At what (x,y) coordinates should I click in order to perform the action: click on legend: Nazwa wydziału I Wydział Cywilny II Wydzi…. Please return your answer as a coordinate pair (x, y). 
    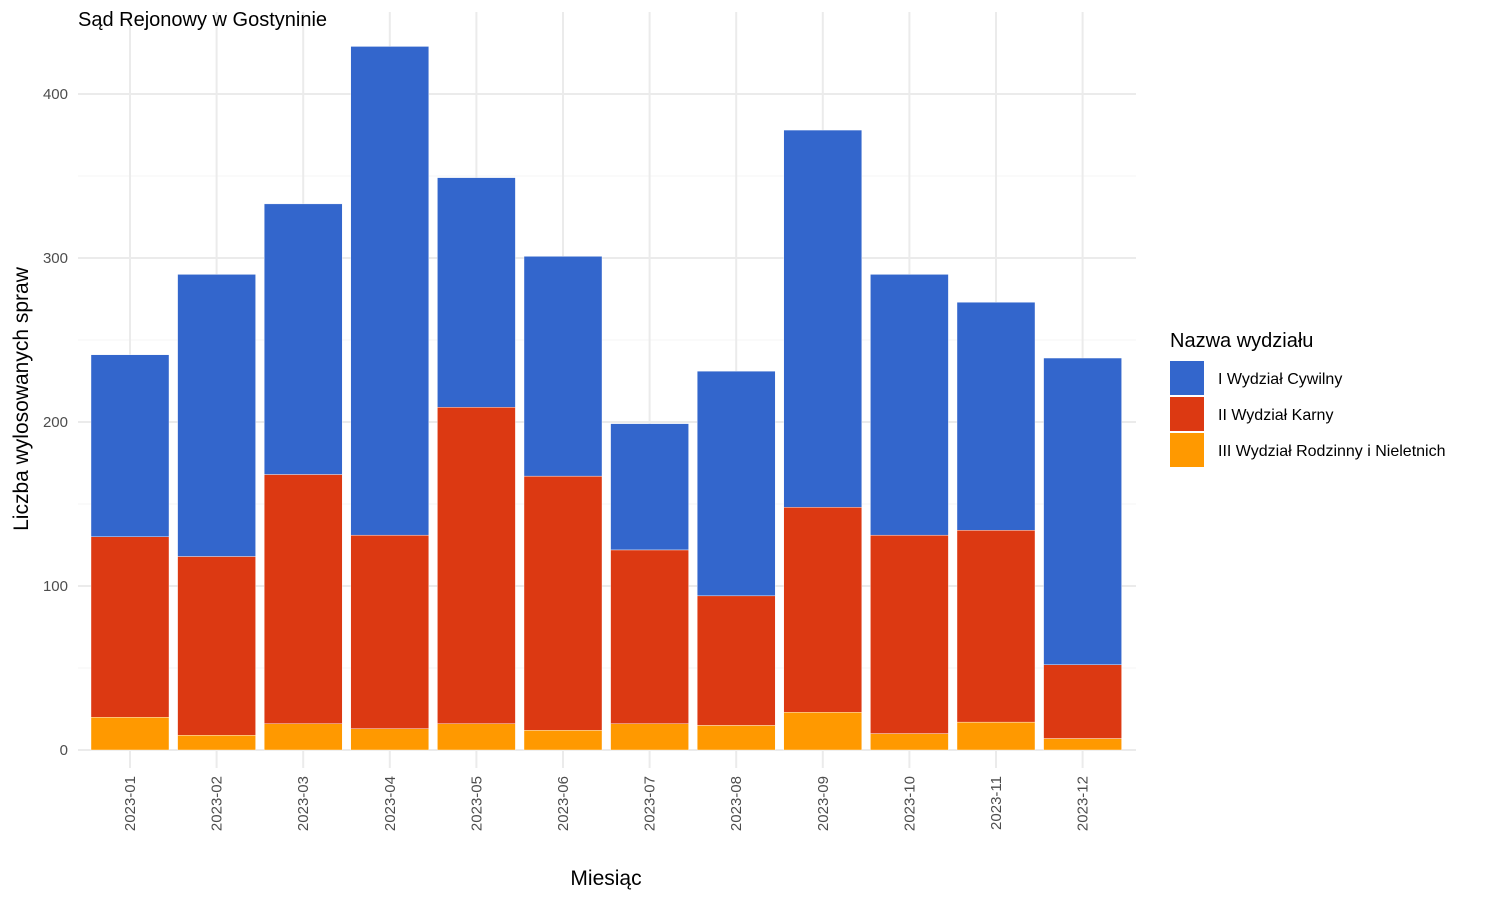
    Looking at the image, I should click on (1308, 398).